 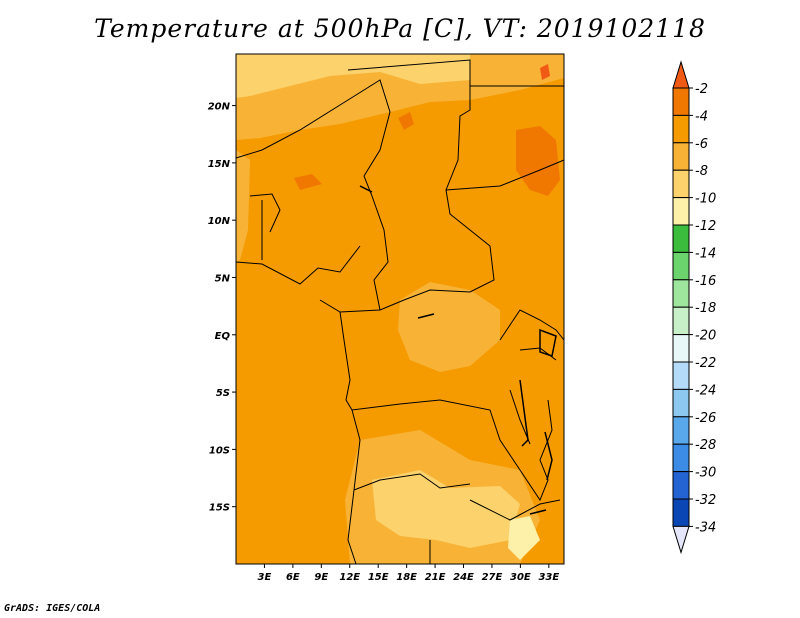 What do you see at coordinates (701, 89) in the screenshot?
I see `colorbar-label: -2` at bounding box center [701, 89].